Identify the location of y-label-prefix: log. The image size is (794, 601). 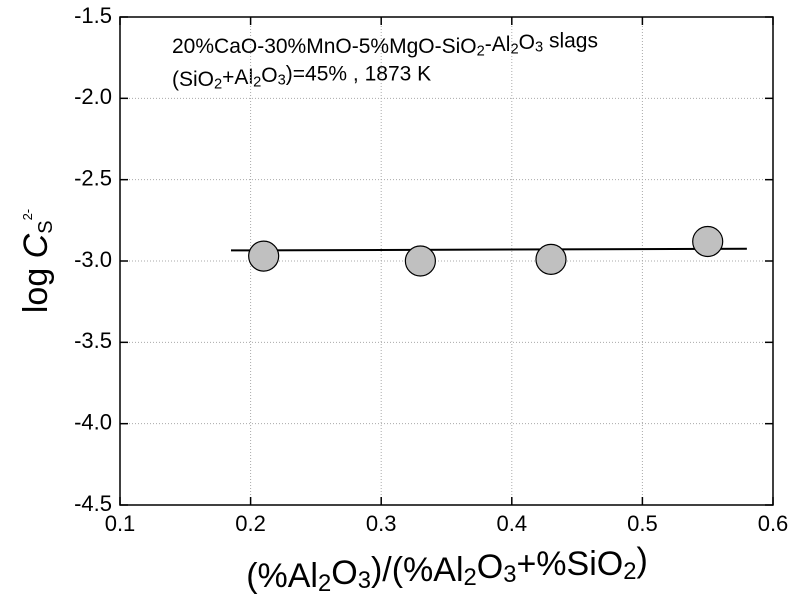
(36, 285).